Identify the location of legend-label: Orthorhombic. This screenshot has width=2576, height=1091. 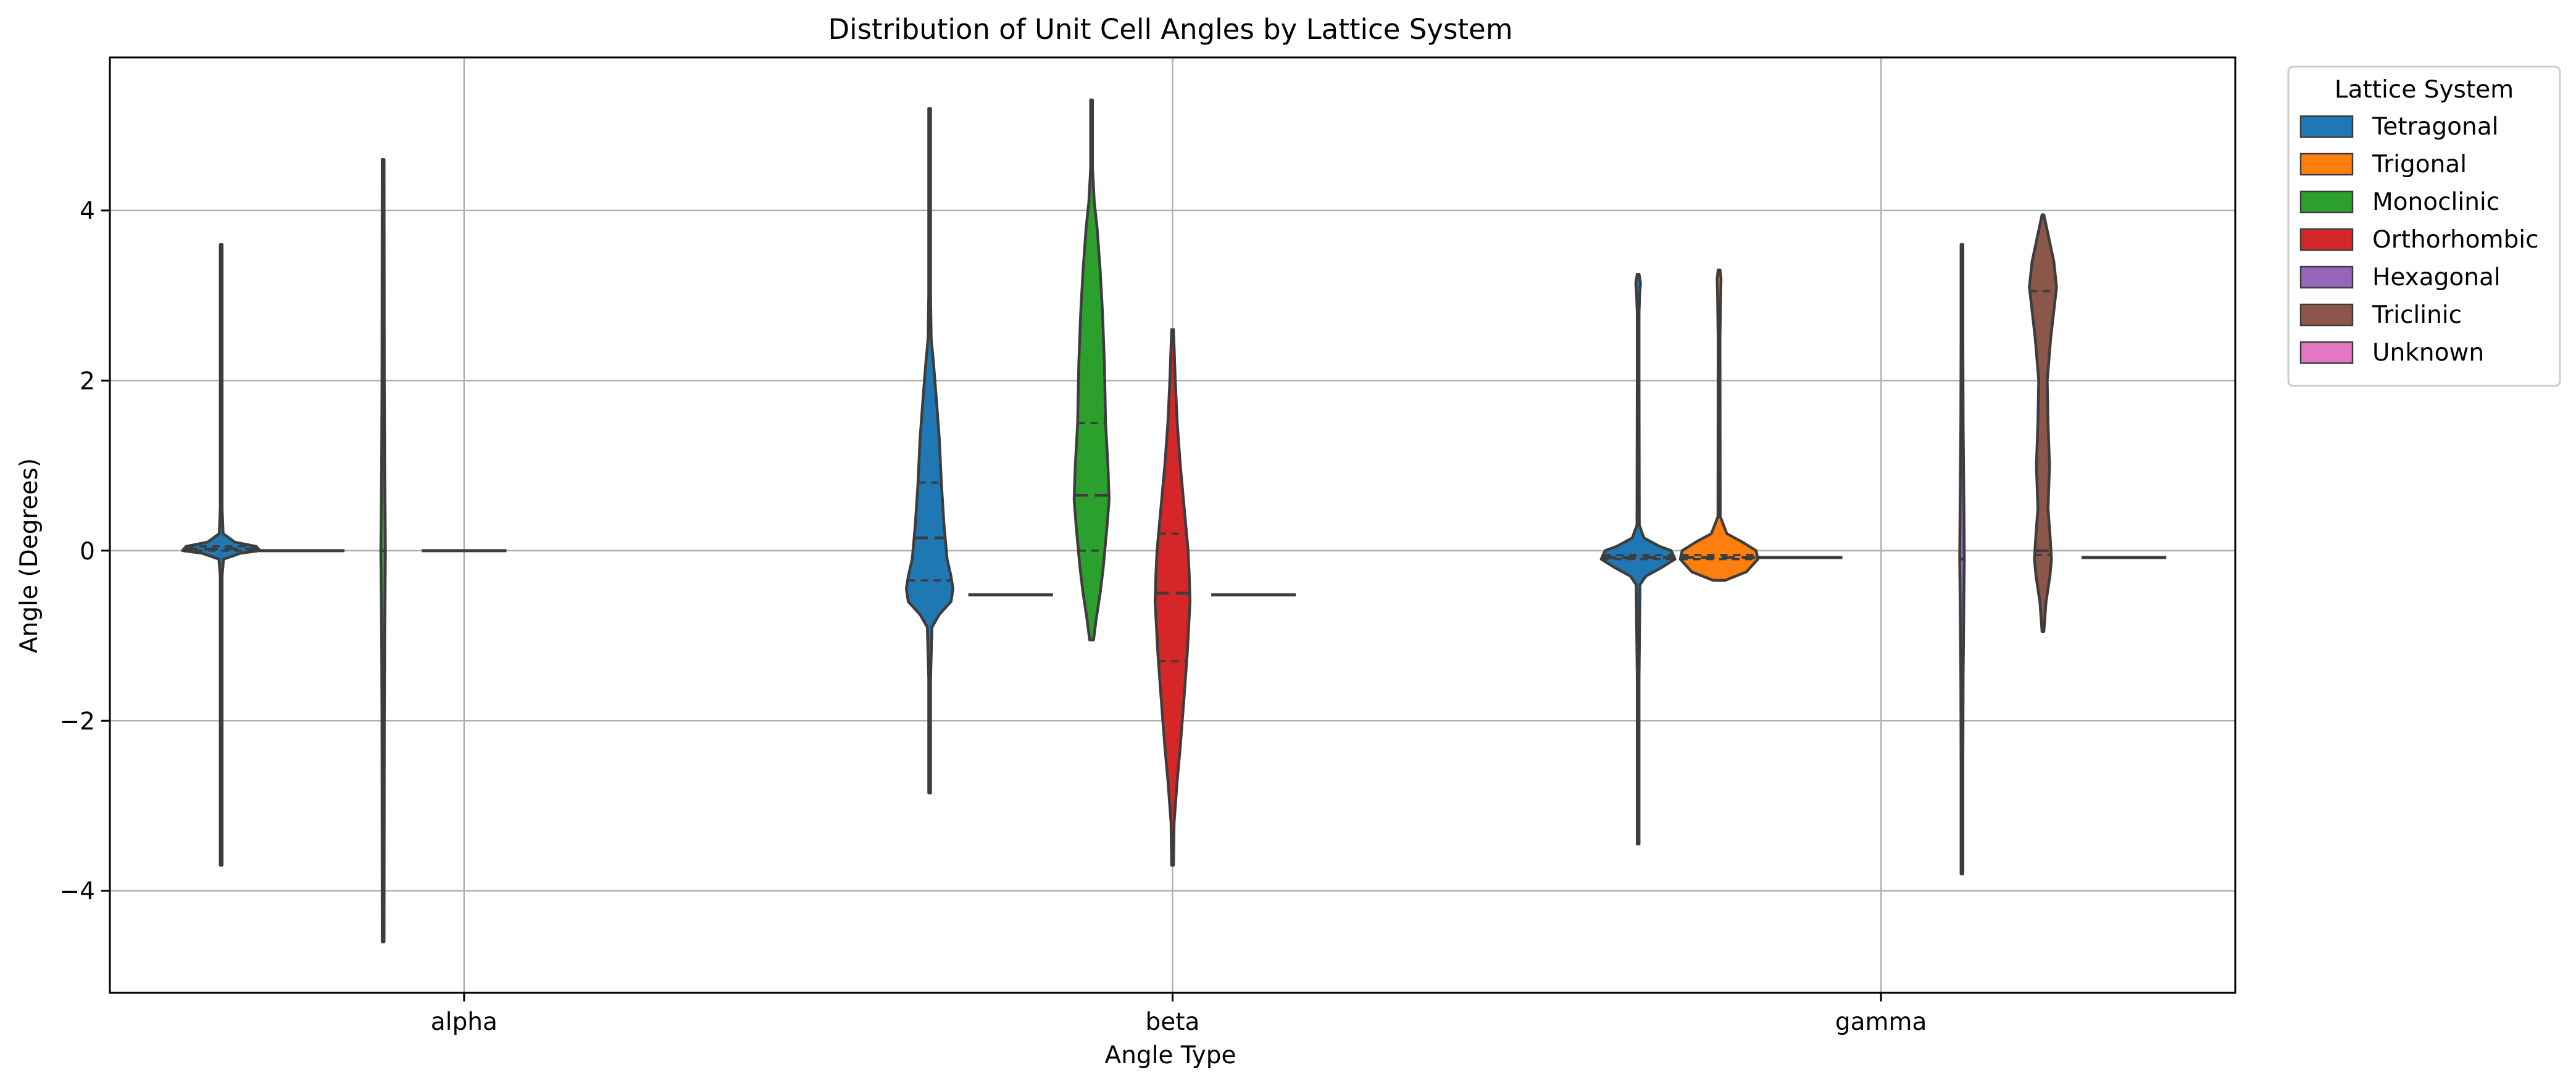
(2456, 240).